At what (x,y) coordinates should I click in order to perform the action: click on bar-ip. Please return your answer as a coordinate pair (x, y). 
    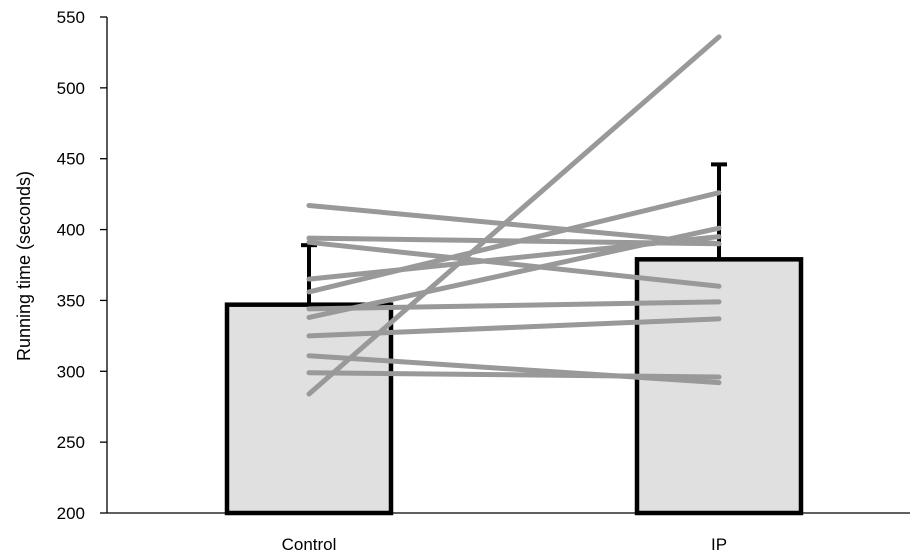
    Looking at the image, I should click on (719, 386).